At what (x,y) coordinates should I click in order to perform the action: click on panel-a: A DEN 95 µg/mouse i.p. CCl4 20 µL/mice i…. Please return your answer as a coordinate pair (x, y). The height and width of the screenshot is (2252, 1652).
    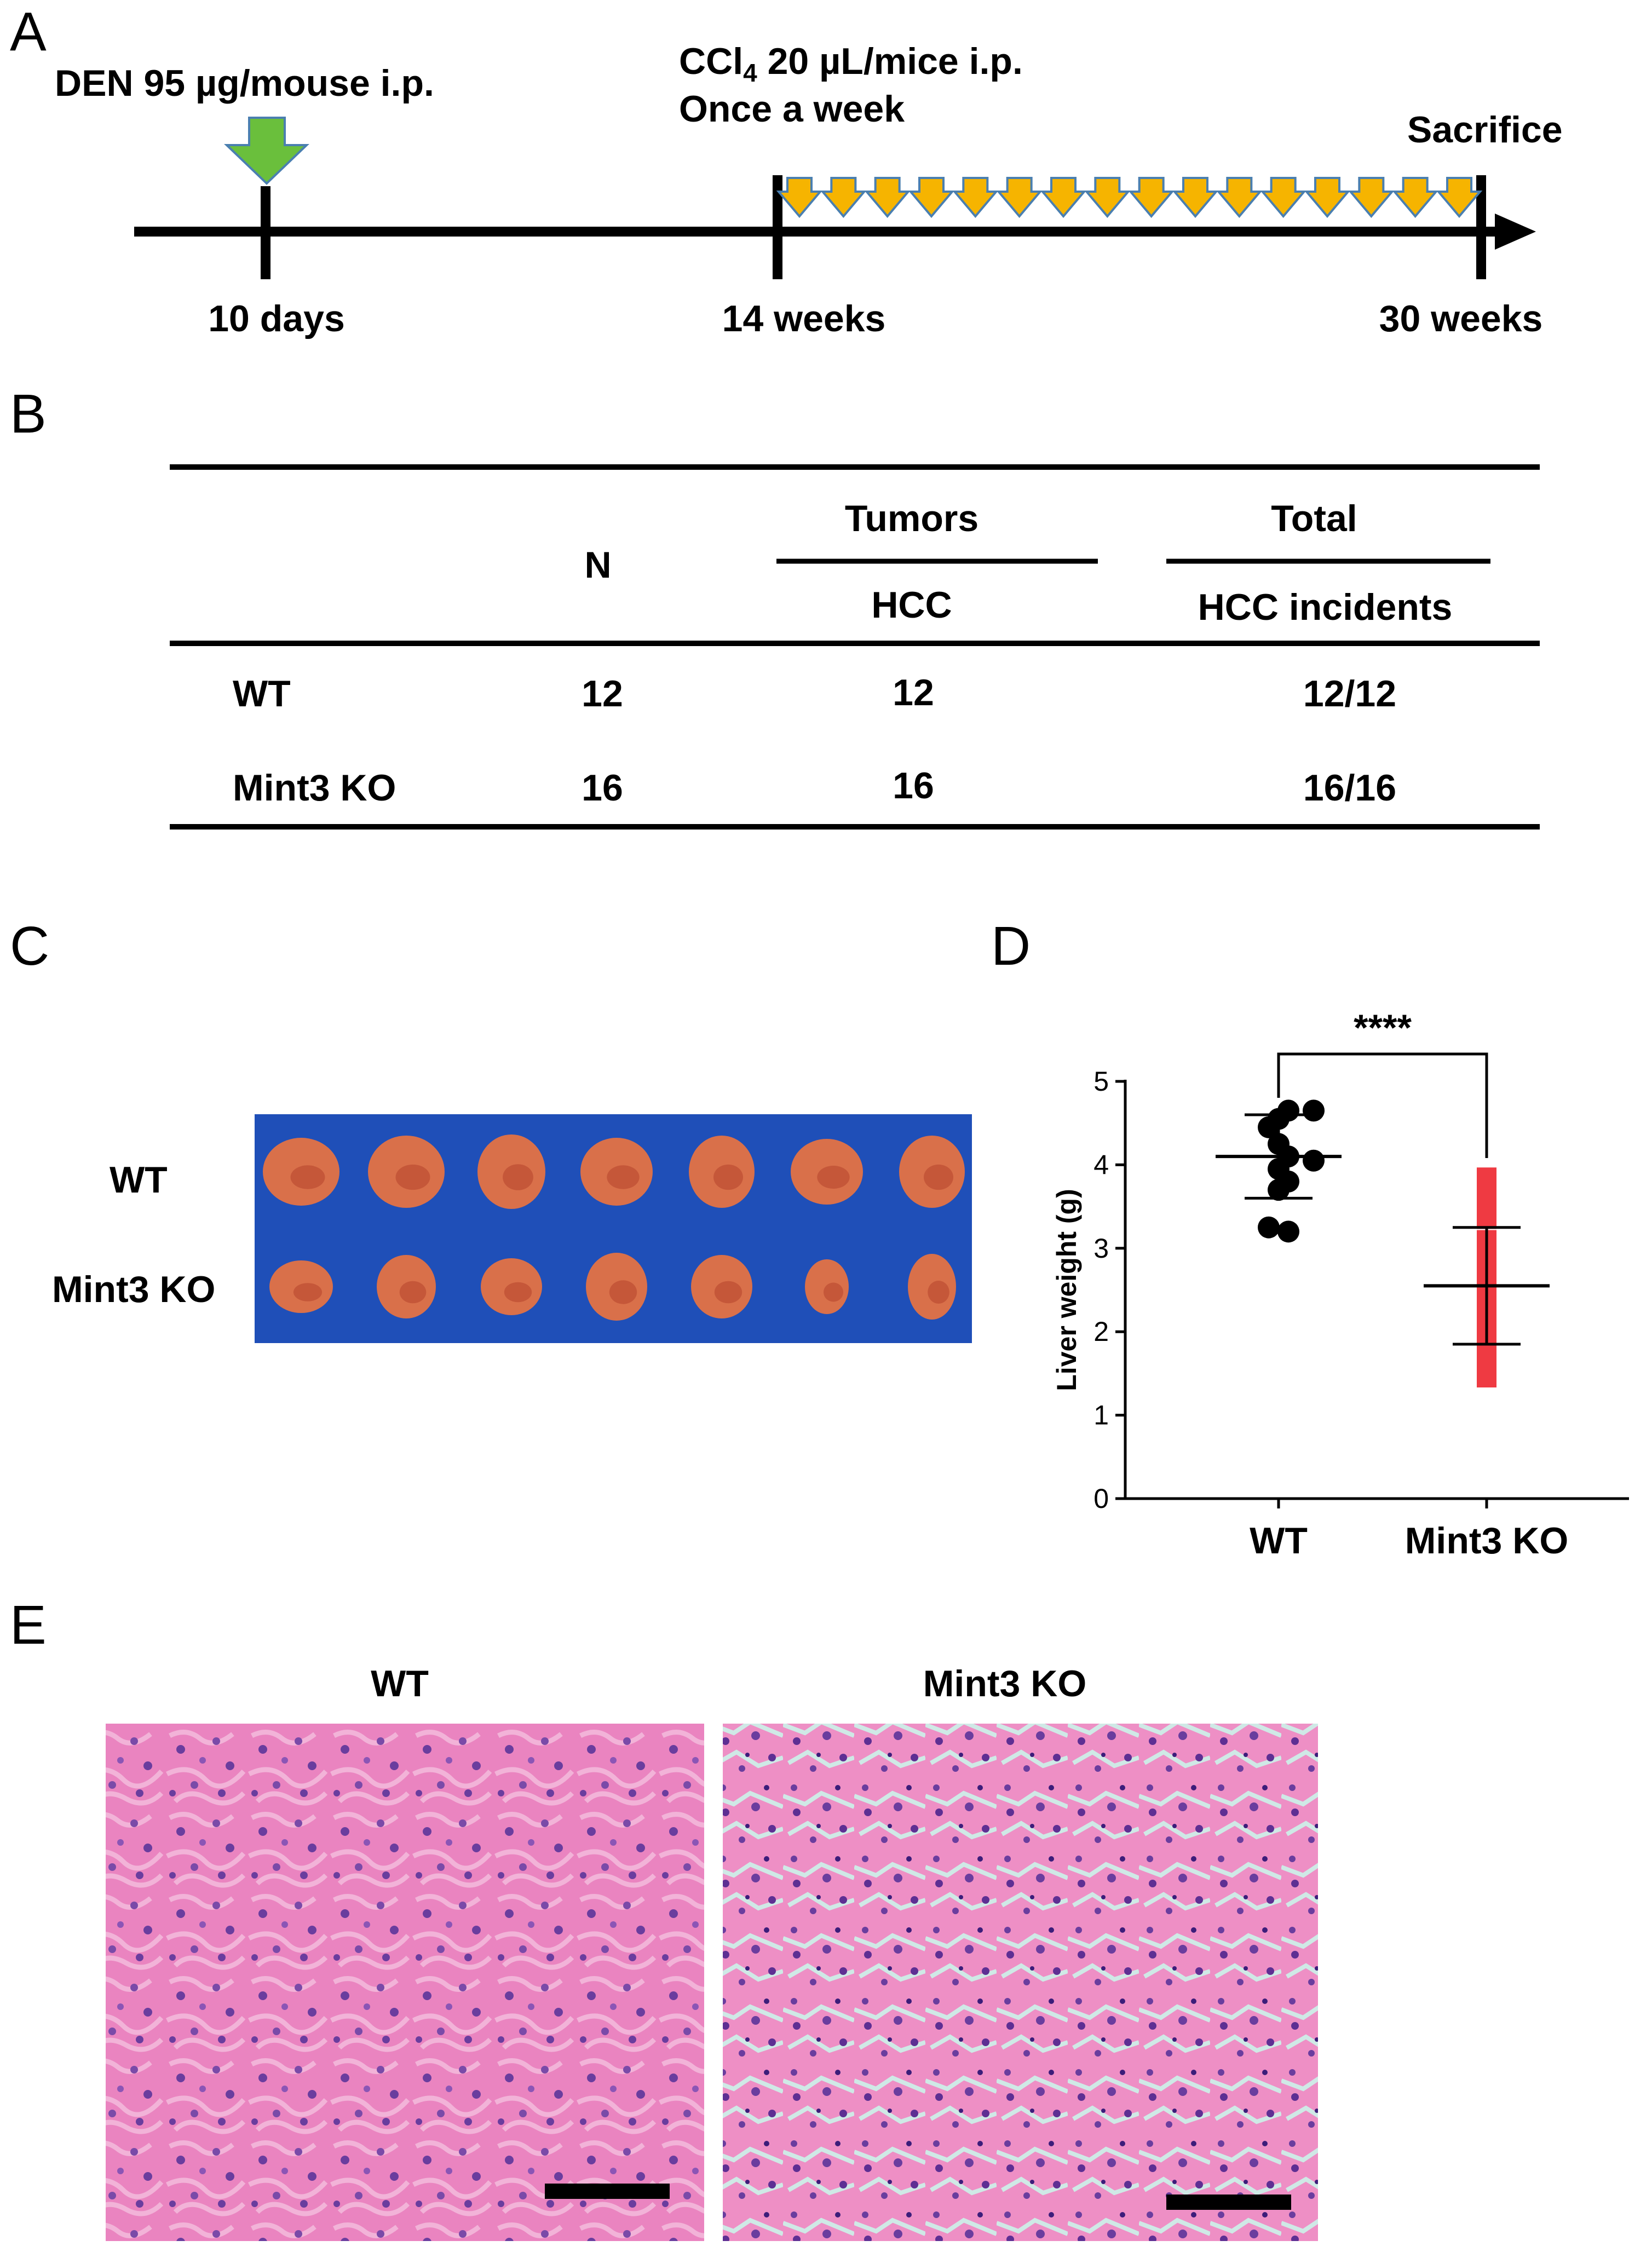
    Looking at the image, I should click on (786, 170).